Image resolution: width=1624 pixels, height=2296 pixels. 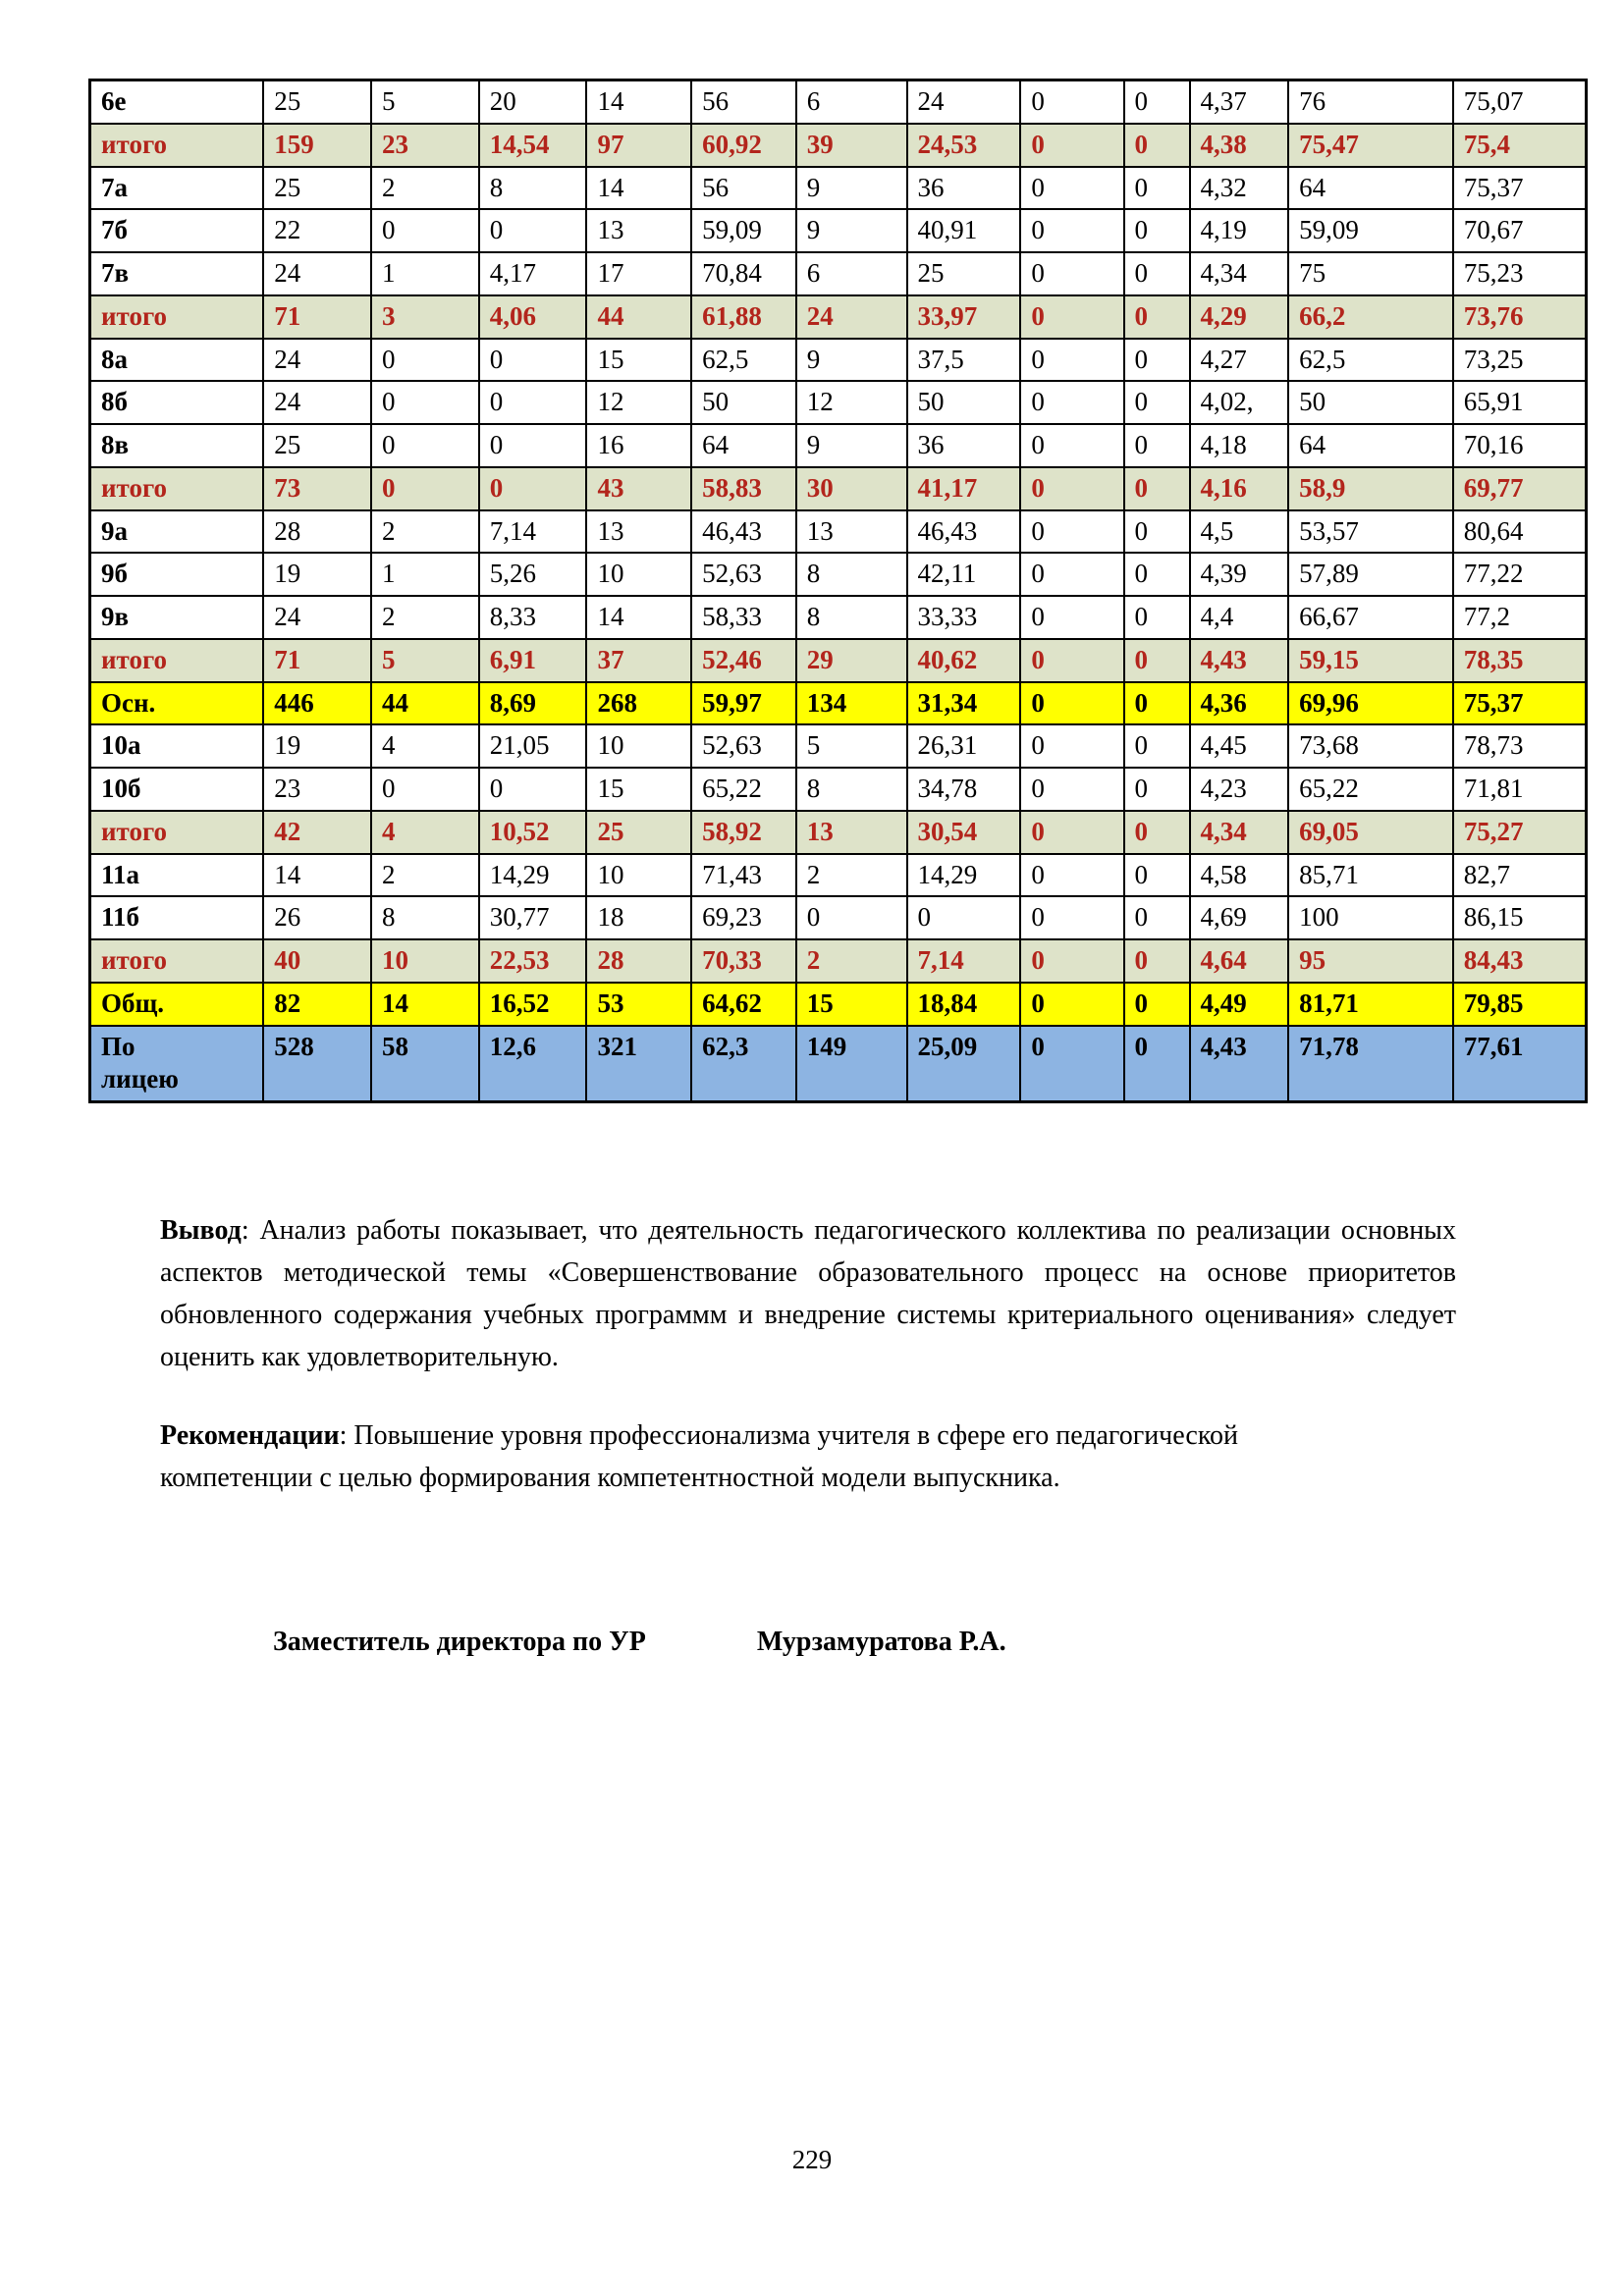 What do you see at coordinates (1519, 531) in the screenshot?
I see `table-cell: 80,64` at bounding box center [1519, 531].